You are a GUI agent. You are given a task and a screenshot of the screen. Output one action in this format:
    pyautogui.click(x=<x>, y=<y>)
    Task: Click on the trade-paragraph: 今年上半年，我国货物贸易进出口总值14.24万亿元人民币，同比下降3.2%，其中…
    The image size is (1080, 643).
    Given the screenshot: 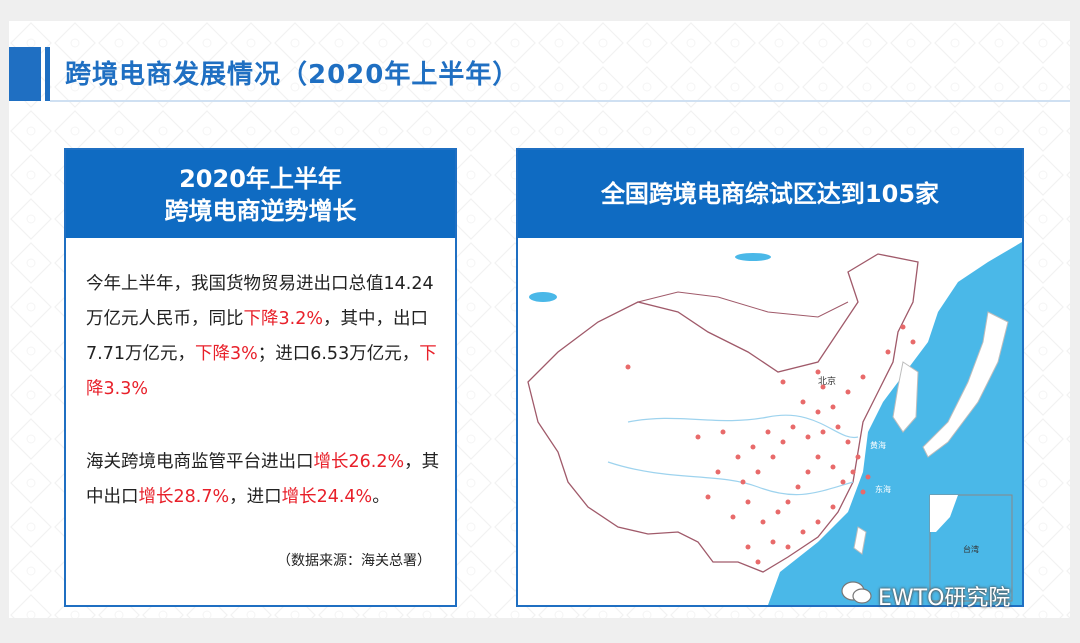 What is the action you would take?
    pyautogui.click(x=266, y=337)
    